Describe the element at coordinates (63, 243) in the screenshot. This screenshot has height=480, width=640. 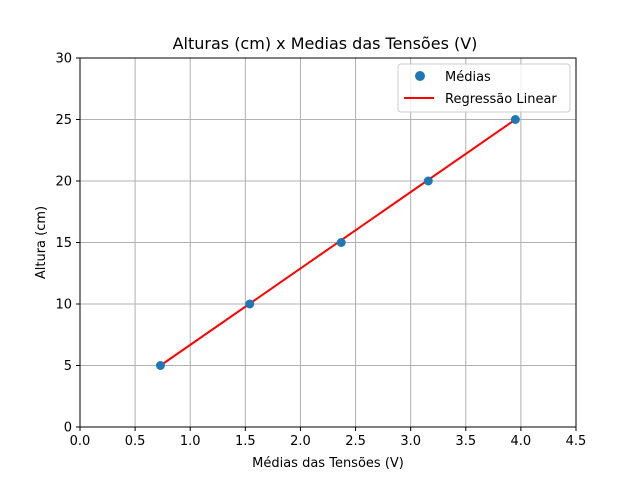
I see `y-tick-label: 15` at that location.